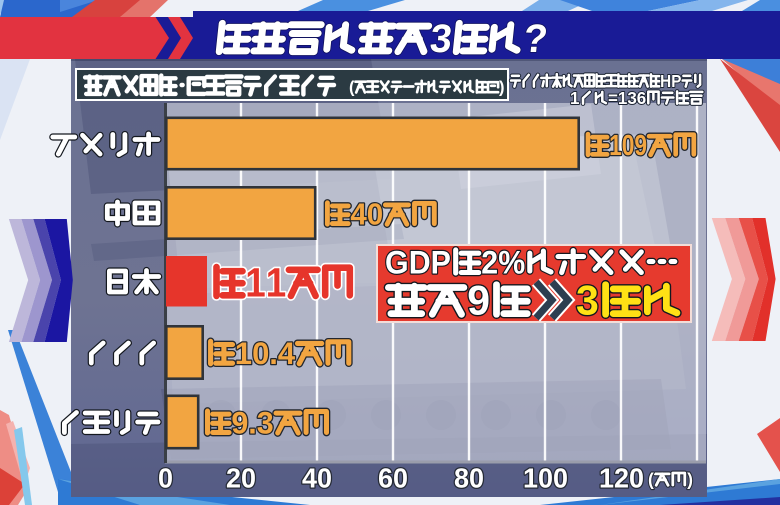 The image size is (780, 505). I want to click on svg-text: 8, so click(461, 477).